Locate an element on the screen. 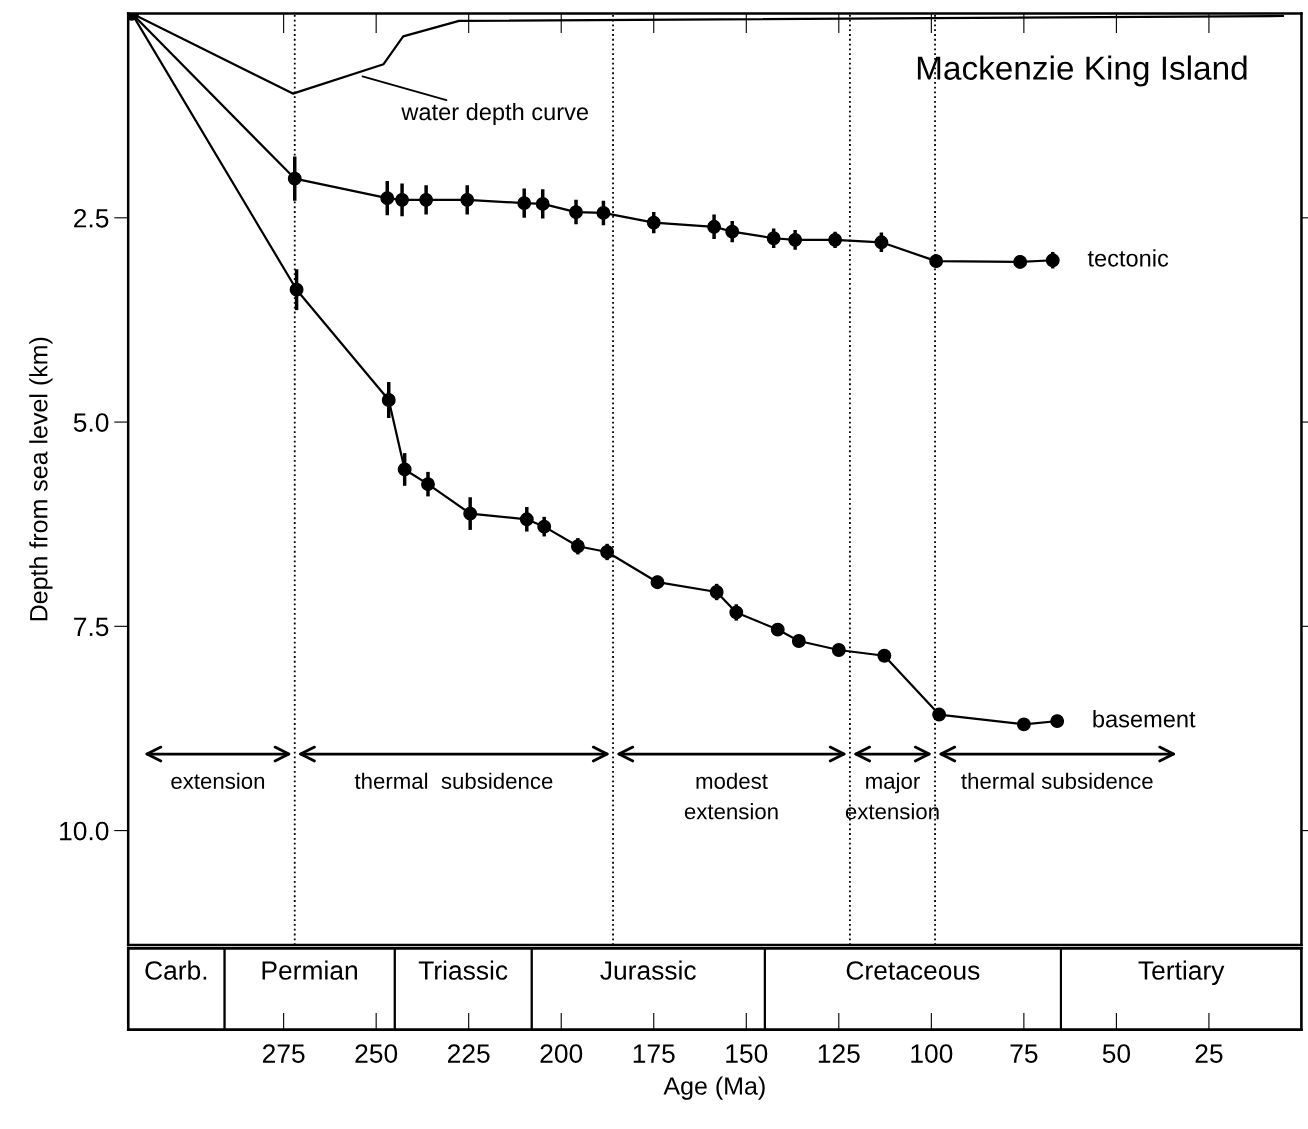 Image resolution: width=1308 pixels, height=1129 pixels. x-axis-title: Age (Ma) is located at coordinates (714, 1088).